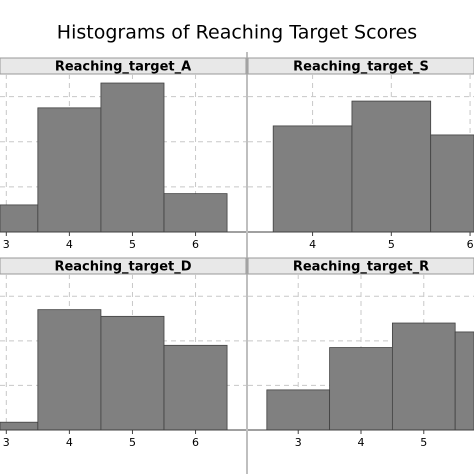 The height and width of the screenshot is (474, 474). What do you see at coordinates (237, 33) in the screenshot?
I see `figure-title: Histograms of Reaching Target Scores` at bounding box center [237, 33].